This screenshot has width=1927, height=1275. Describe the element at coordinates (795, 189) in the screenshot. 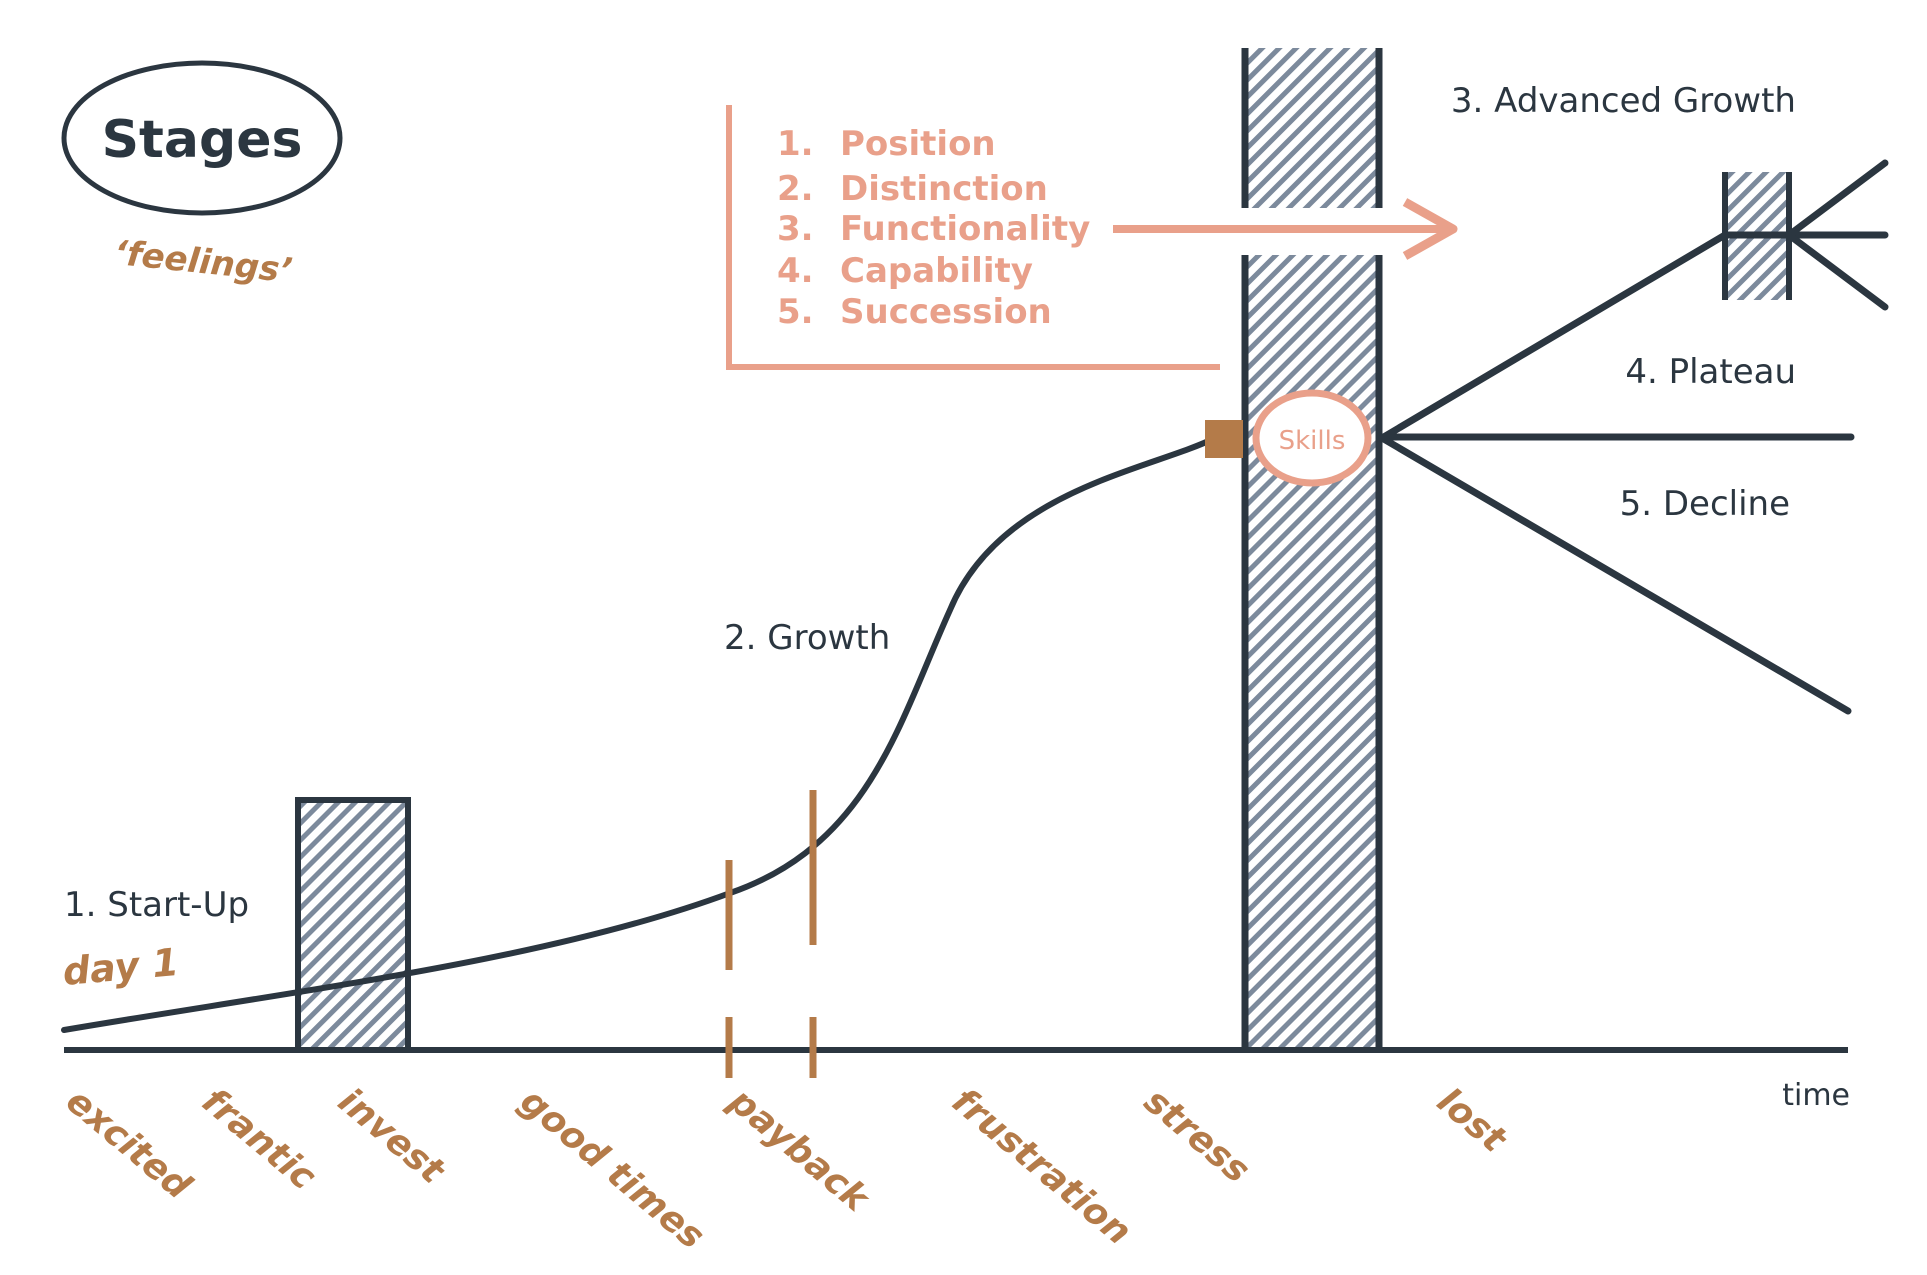

I see `list-item-number: 2.` at that location.